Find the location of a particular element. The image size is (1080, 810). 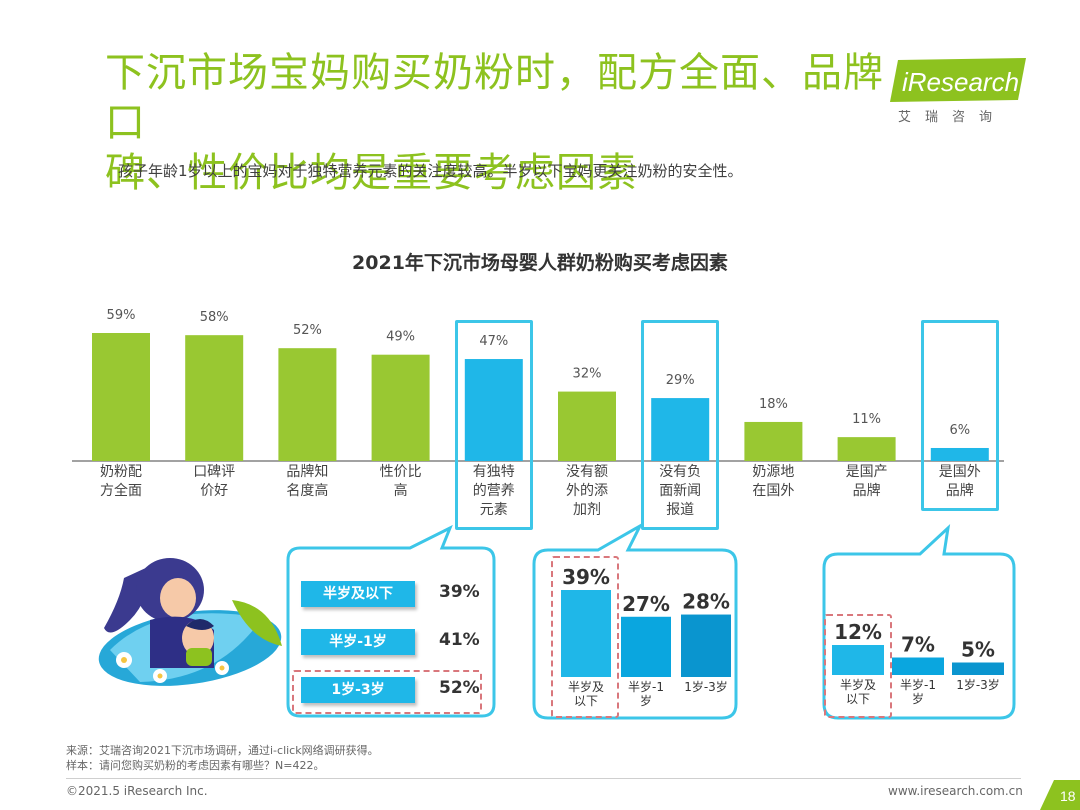

sub3-category-0: 半岁及 以下 is located at coordinates (857, 692).